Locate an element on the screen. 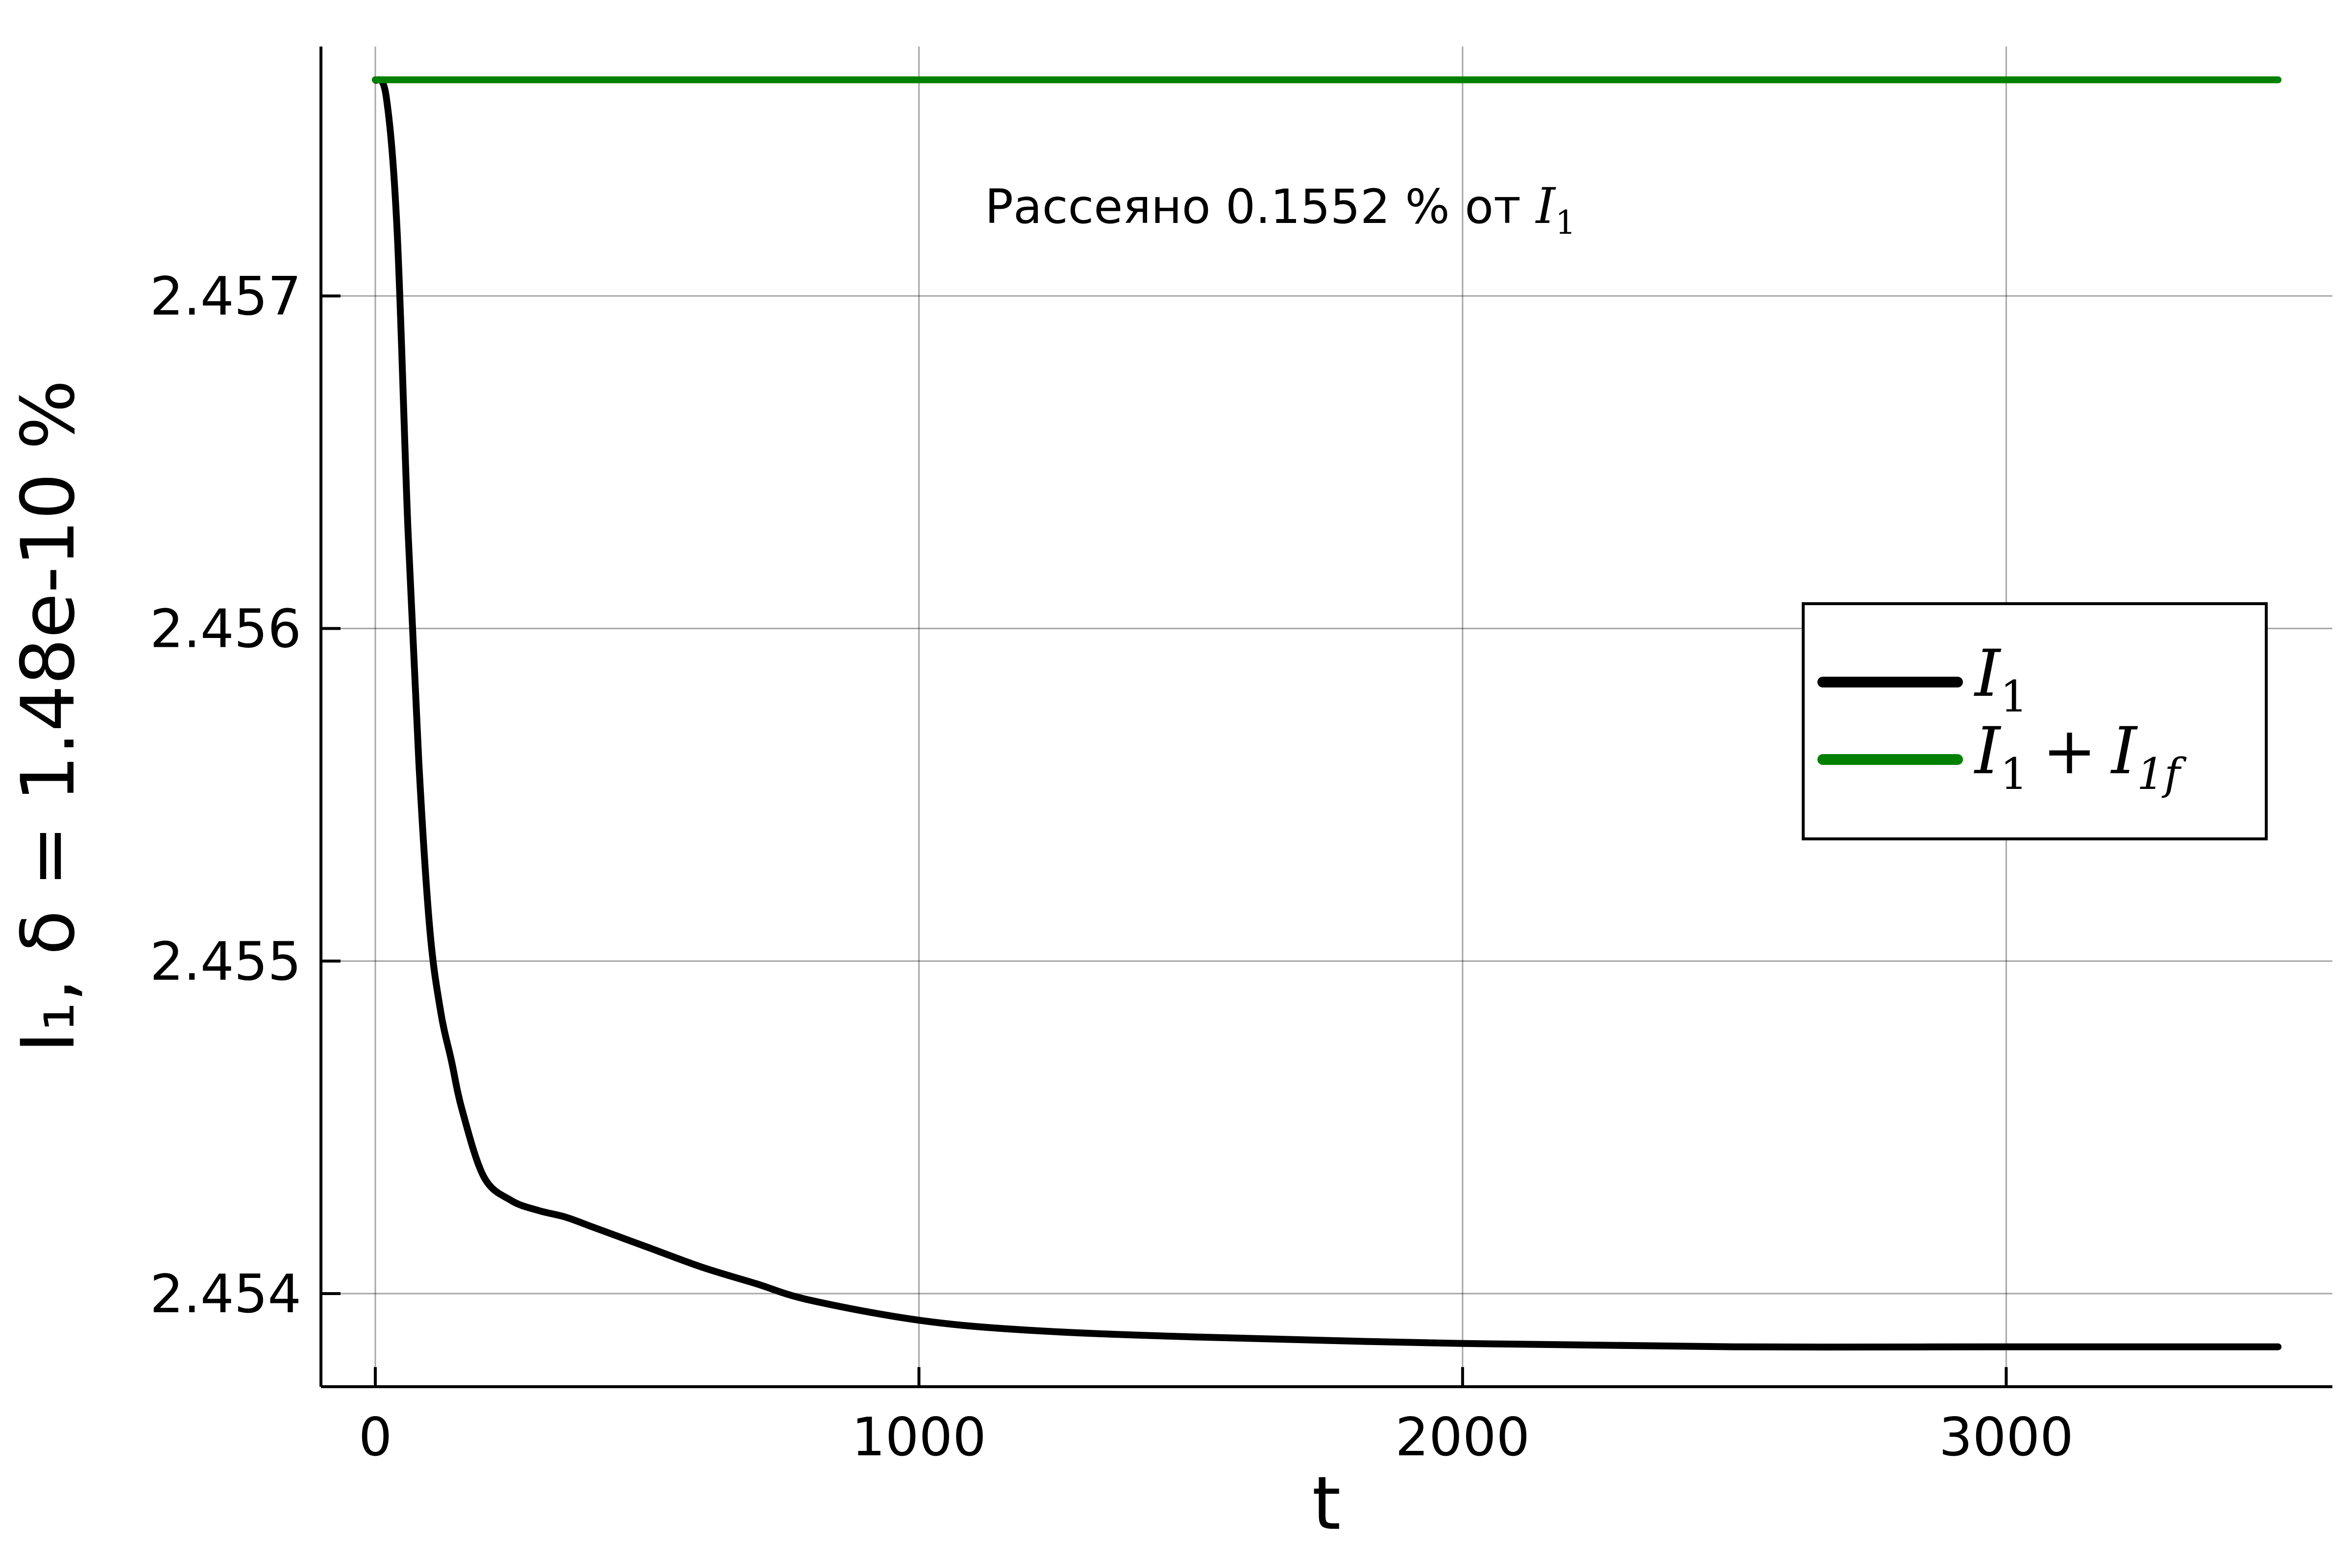  y-tick-label: 2.457 is located at coordinates (225, 296).